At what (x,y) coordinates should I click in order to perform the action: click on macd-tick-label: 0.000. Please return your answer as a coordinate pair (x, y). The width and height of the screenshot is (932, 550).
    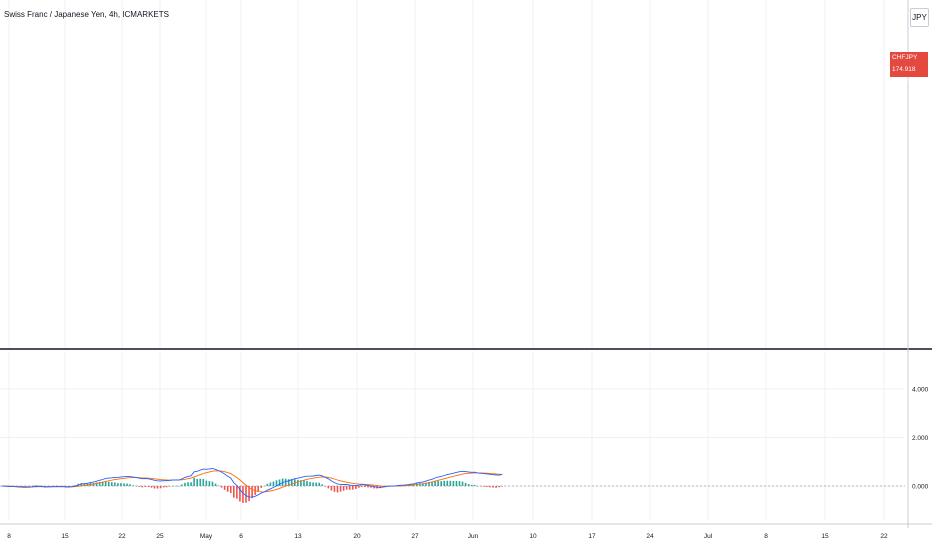
    Looking at the image, I should click on (920, 487).